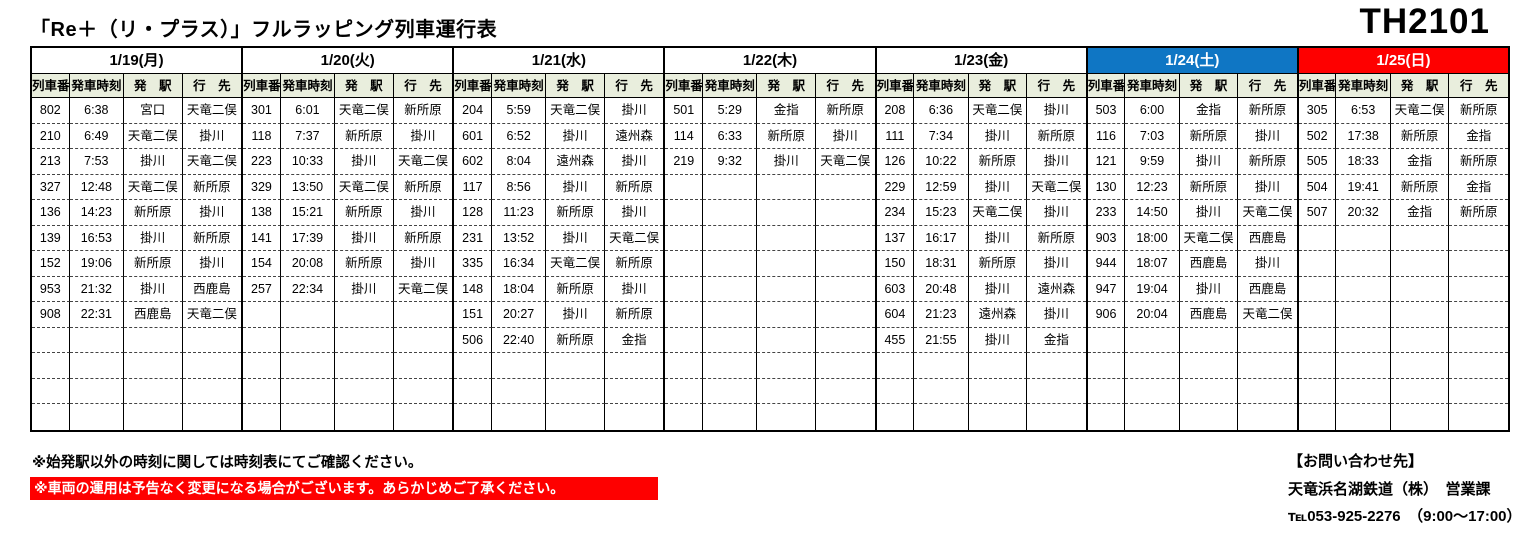 The width and height of the screenshot is (1540, 546). I want to click on train-row: 507 20:32 金指 新所原, so click(1403, 213).